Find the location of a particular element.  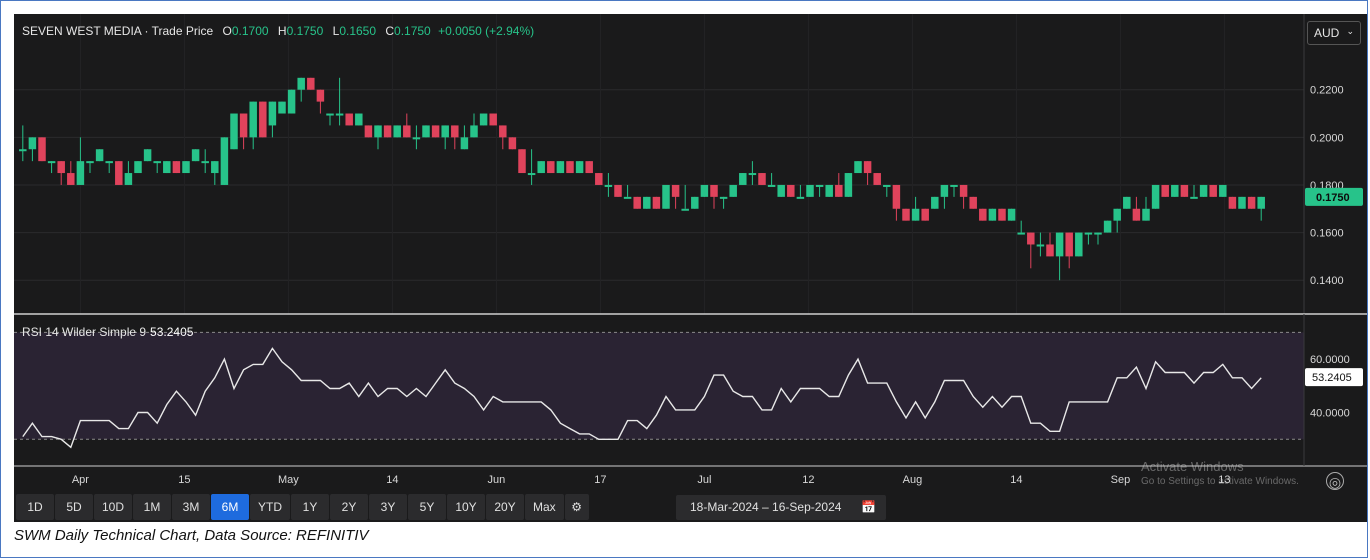

timeframe-button-max: Max is located at coordinates (544, 507).